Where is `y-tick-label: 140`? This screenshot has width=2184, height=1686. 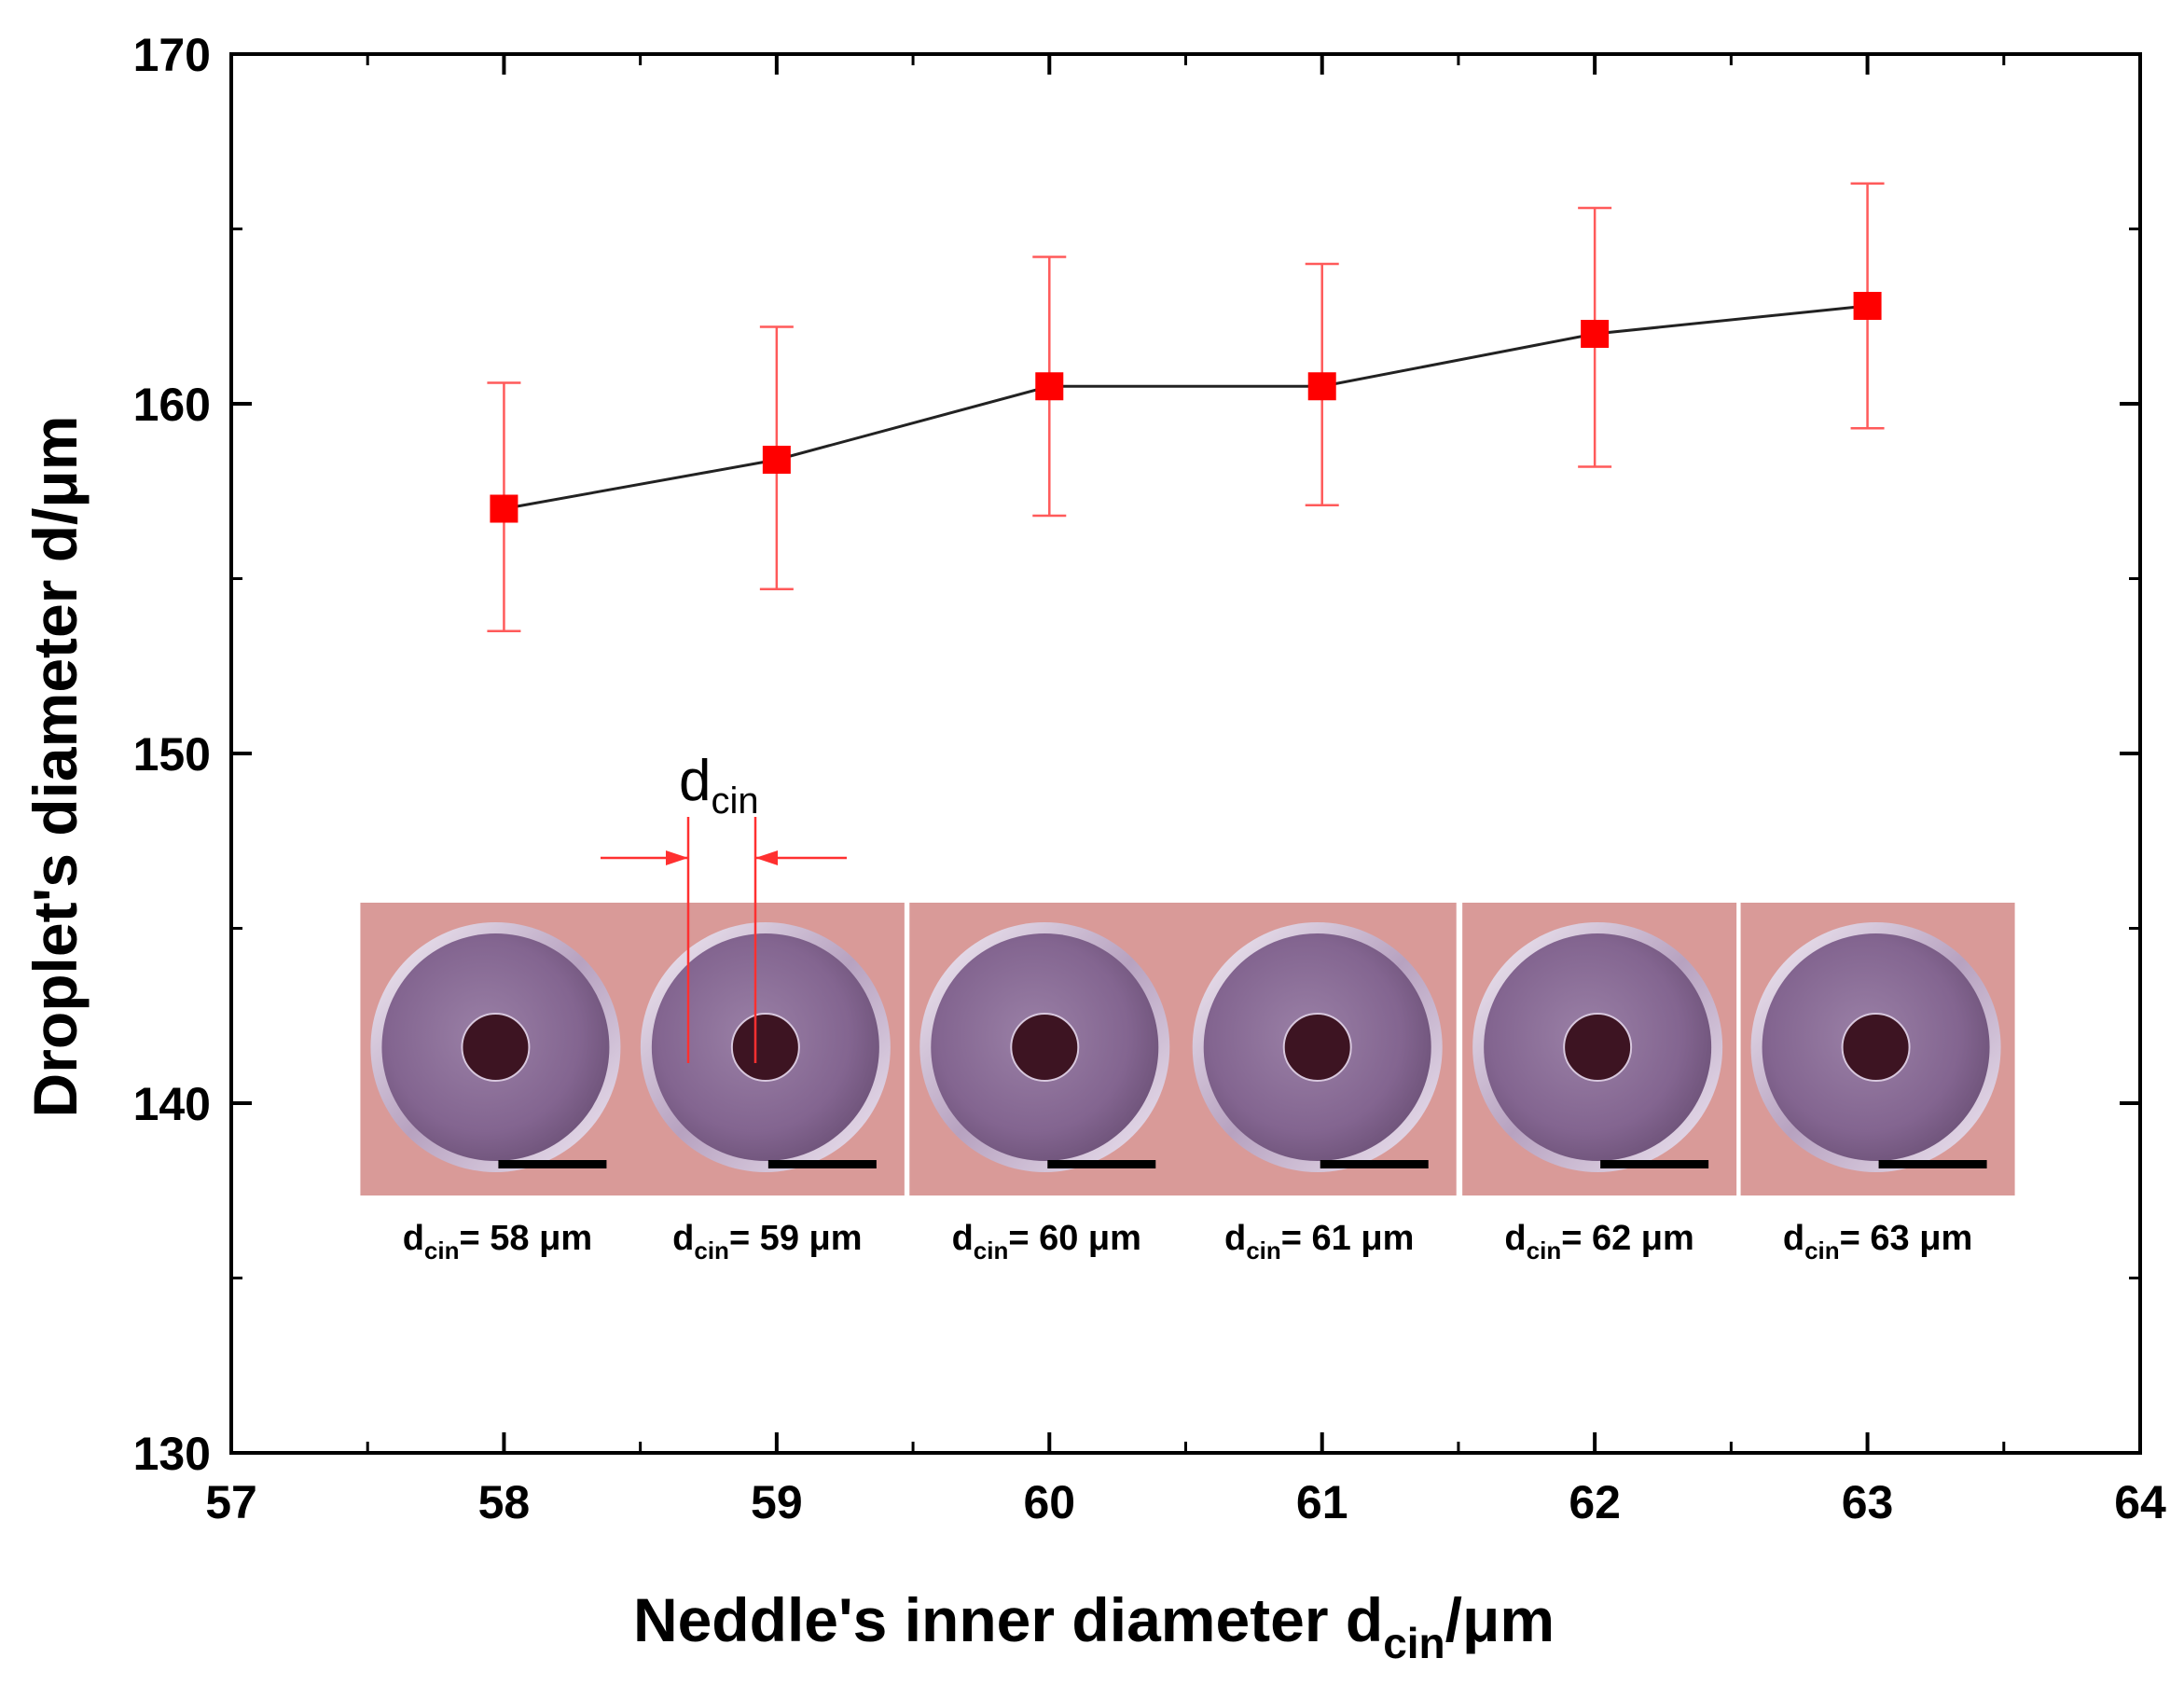
y-tick-label: 140 is located at coordinates (172, 1104).